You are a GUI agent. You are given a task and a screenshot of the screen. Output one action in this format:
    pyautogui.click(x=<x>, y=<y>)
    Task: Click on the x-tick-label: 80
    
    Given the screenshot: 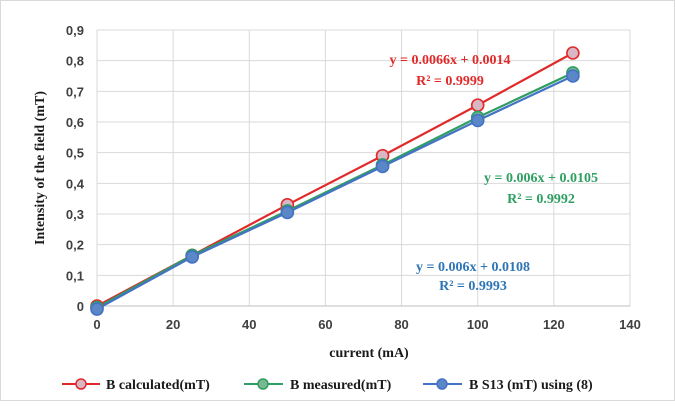 What is the action you would take?
    pyautogui.click(x=401, y=324)
    